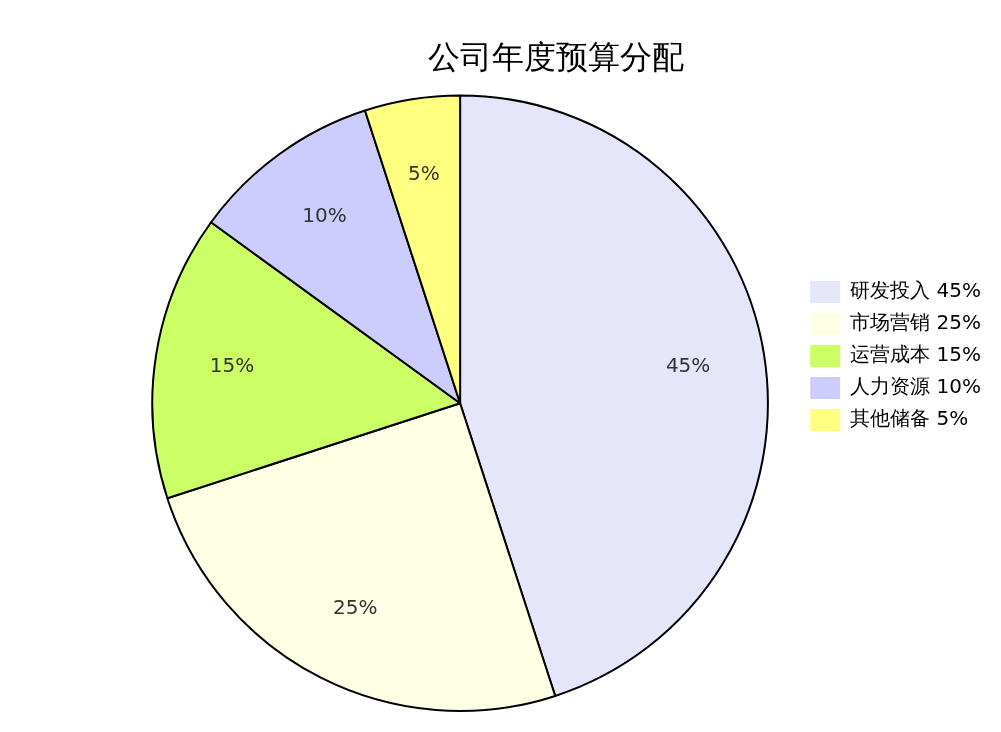 This screenshot has height=732, width=1001. I want to click on data-label: 5%, so click(424, 173).